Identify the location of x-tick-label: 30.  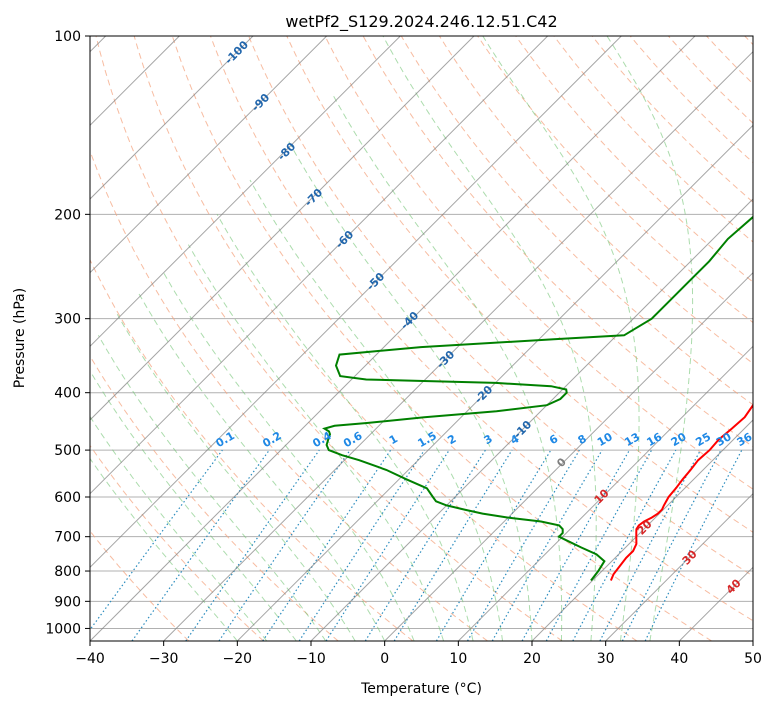
(606, 659).